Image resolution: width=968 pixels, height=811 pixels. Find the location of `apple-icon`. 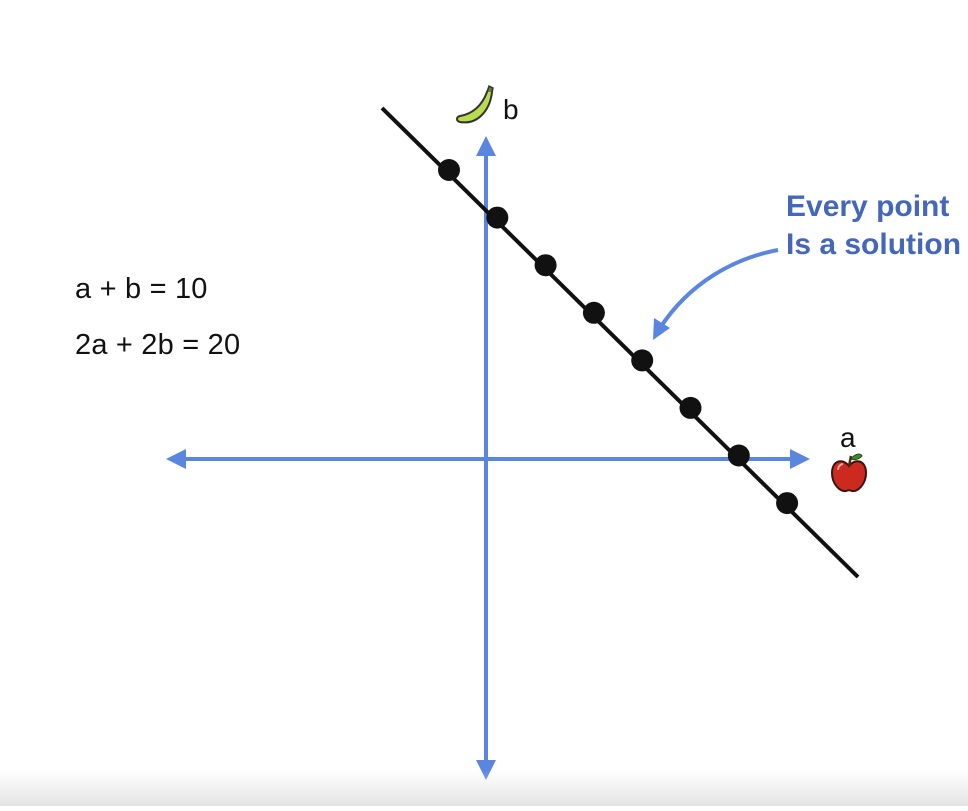

apple-icon is located at coordinates (849, 472).